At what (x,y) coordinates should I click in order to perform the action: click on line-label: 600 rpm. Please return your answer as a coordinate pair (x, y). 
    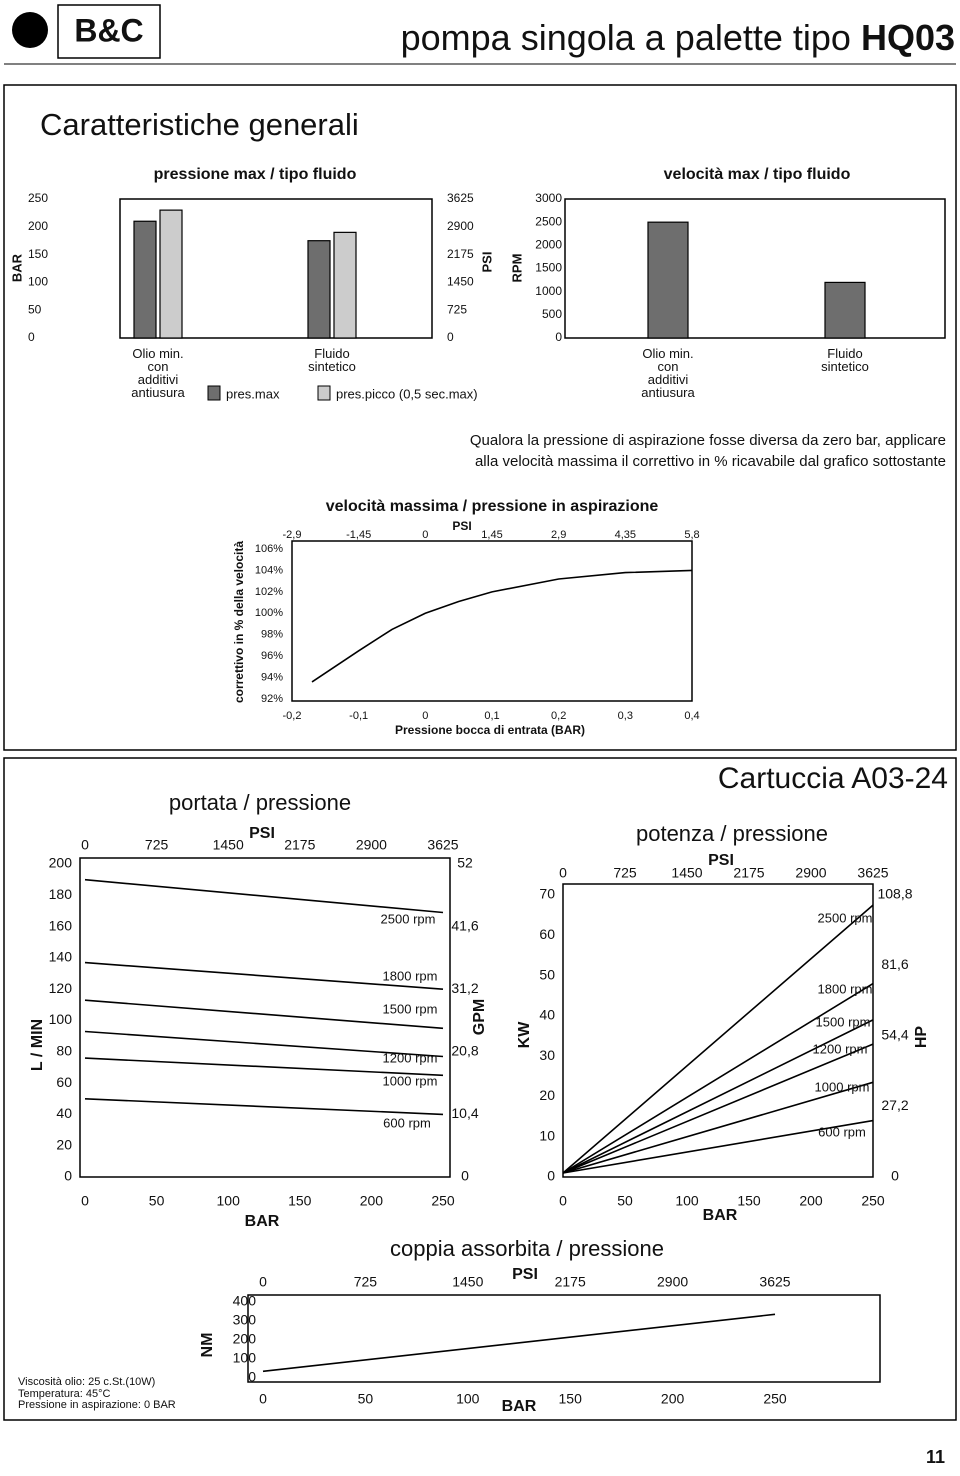
    Looking at the image, I should click on (407, 1122).